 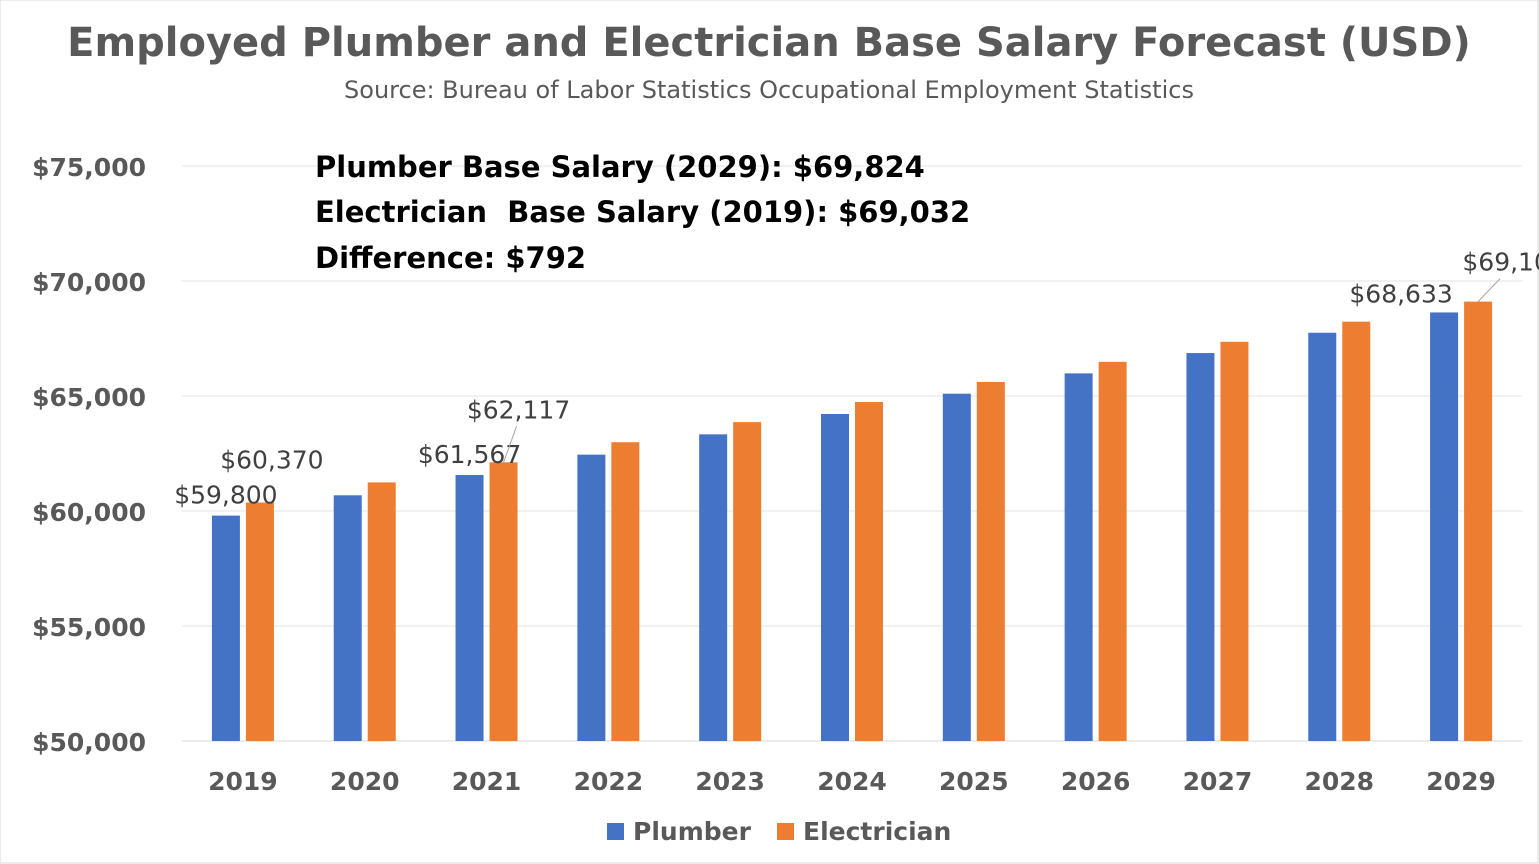 I want to click on bar-electrician-2021, so click(x=503, y=601).